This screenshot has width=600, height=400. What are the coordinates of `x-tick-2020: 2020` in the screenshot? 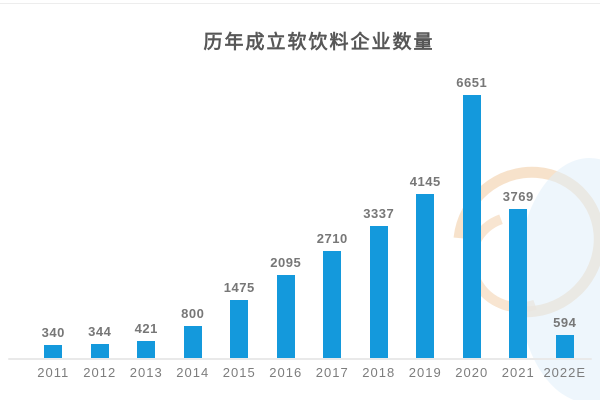 It's located at (472, 372).